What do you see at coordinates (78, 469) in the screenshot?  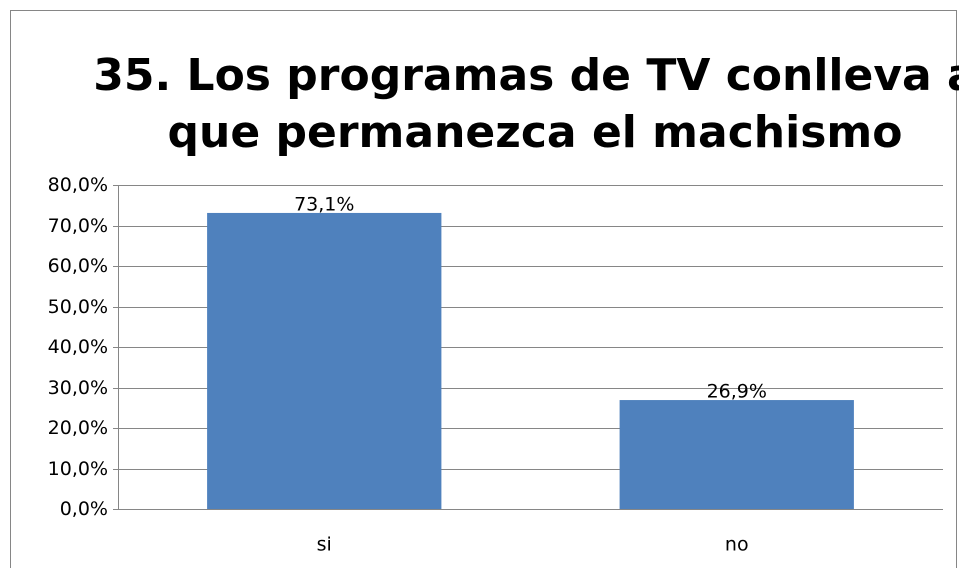 I see `y-tick-label: 10,0%` at bounding box center [78, 469].